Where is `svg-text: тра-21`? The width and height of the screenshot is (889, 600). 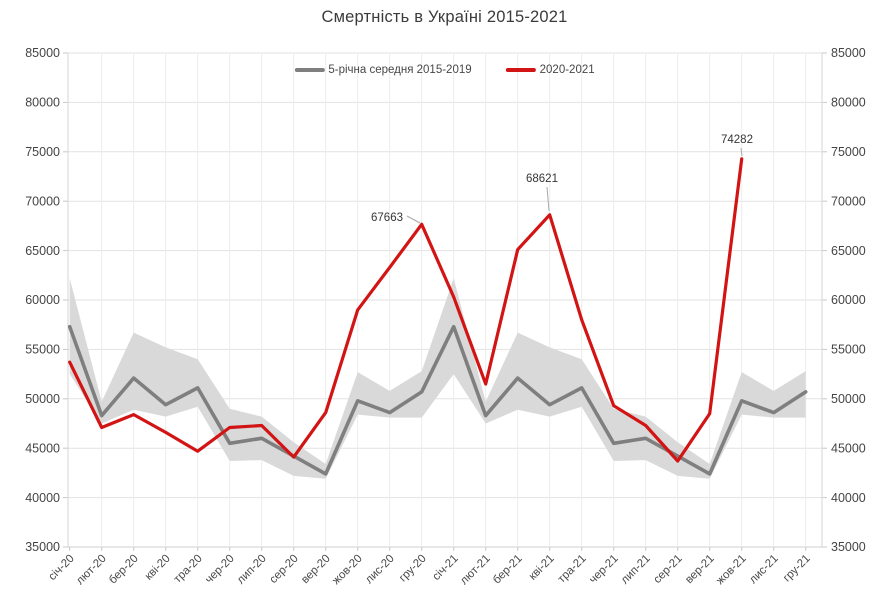
svg-text: тра-21 is located at coordinates (572, 569).